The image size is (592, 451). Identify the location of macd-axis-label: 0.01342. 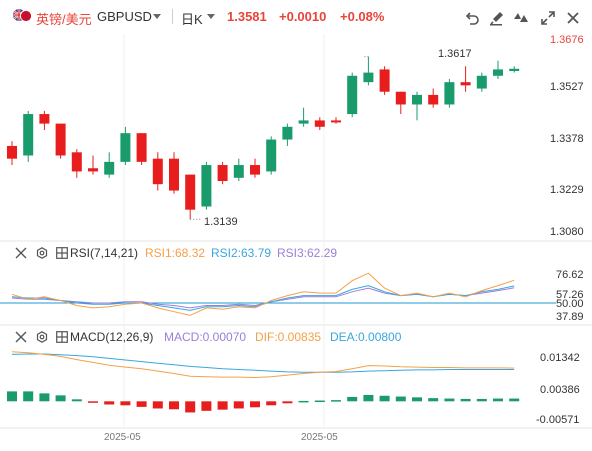
(560, 358).